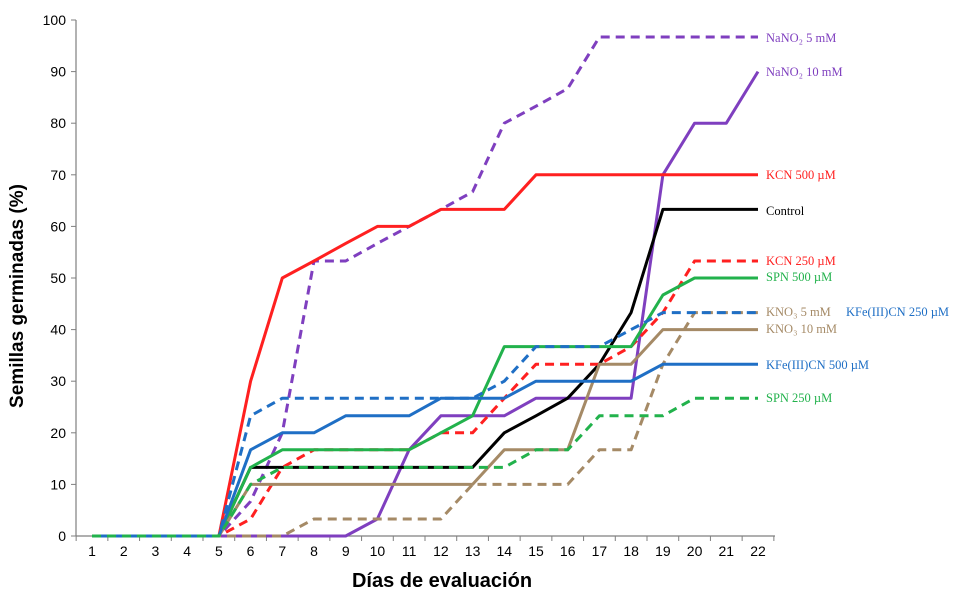  Describe the element at coordinates (785, 211) in the screenshot. I see `series-label: Control` at that location.